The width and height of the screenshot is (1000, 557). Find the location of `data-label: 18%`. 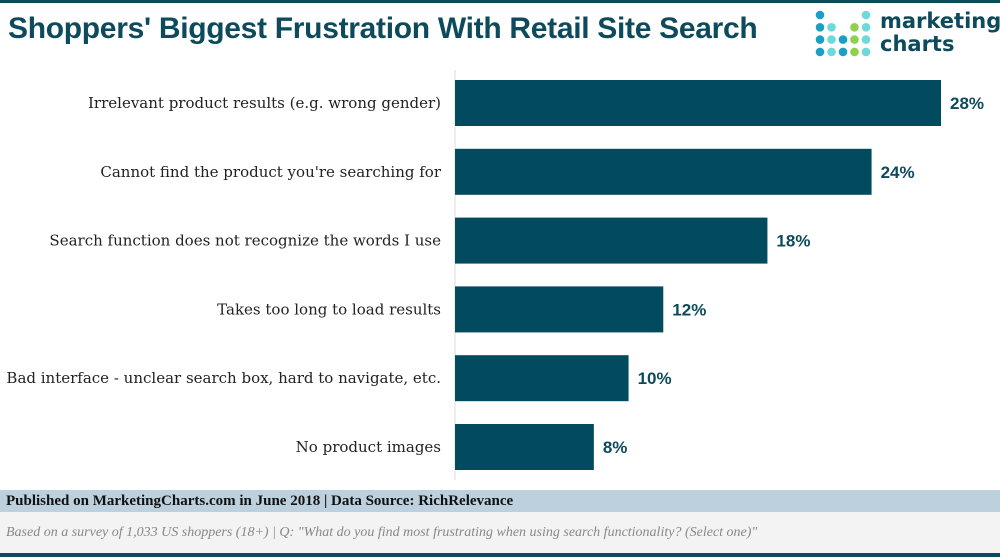

data-label: 18% is located at coordinates (793, 241).